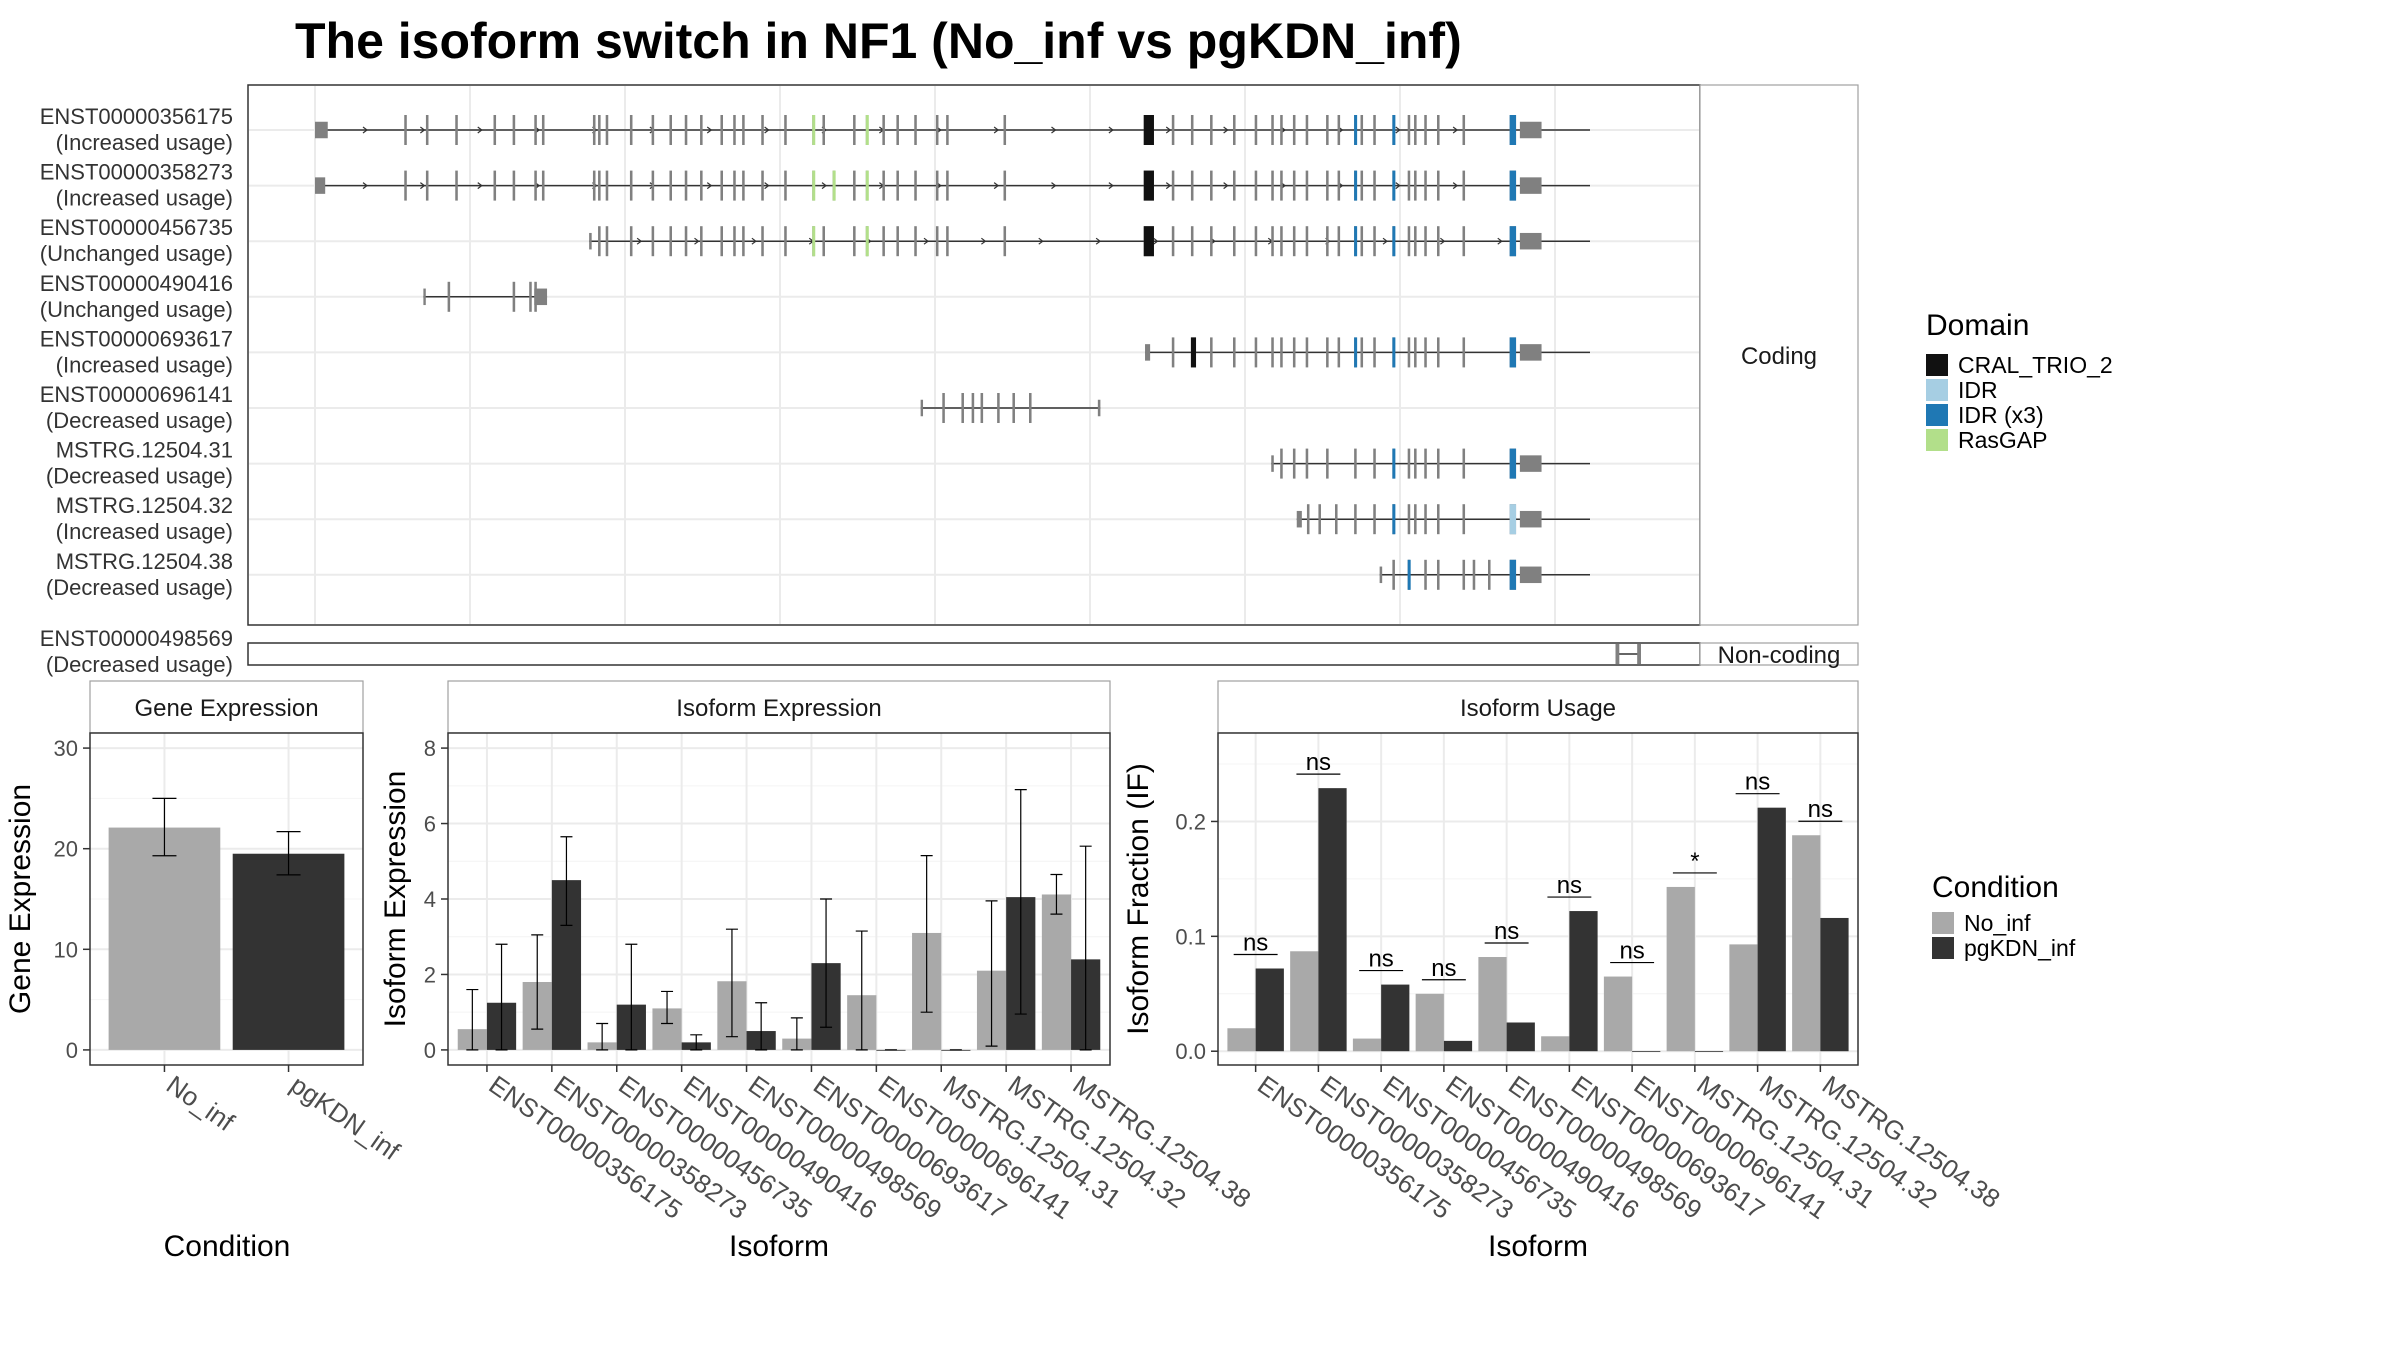 The width and height of the screenshot is (2400, 1350). What do you see at coordinates (1056, 972) in the screenshot?
I see `bar-No_inf-MSTRG.12504.38` at bounding box center [1056, 972].